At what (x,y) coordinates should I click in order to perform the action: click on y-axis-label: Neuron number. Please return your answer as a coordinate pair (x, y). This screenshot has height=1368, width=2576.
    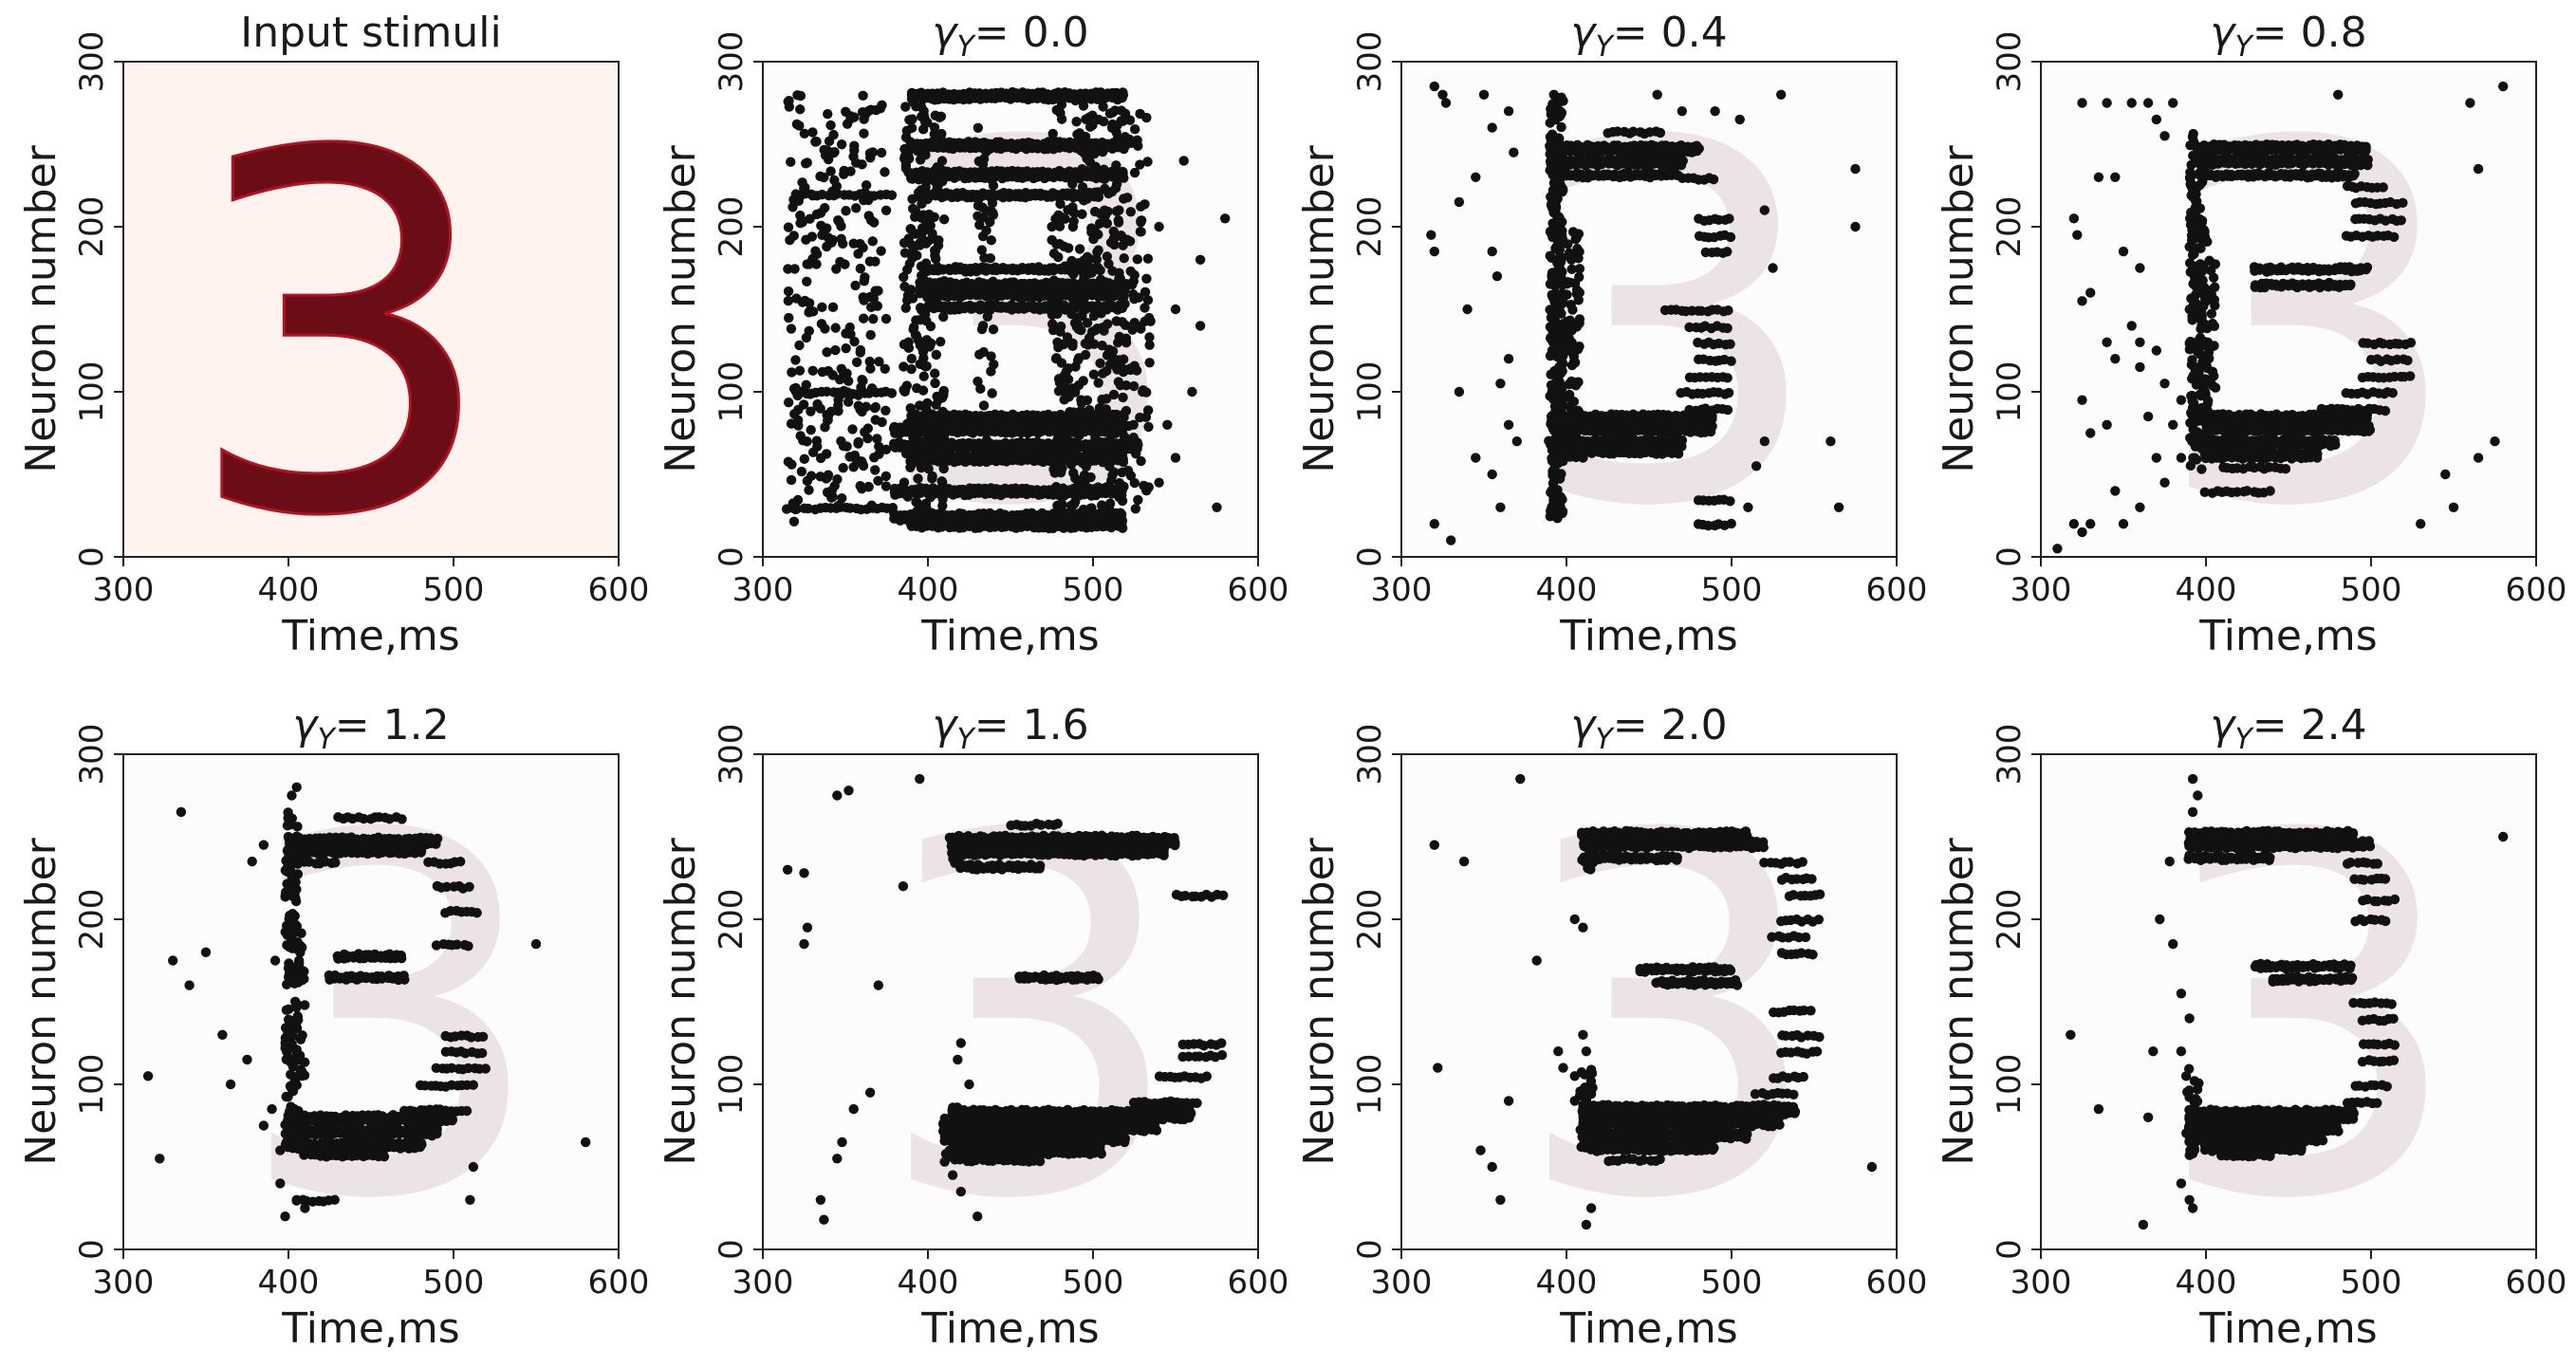
    Looking at the image, I should click on (681, 308).